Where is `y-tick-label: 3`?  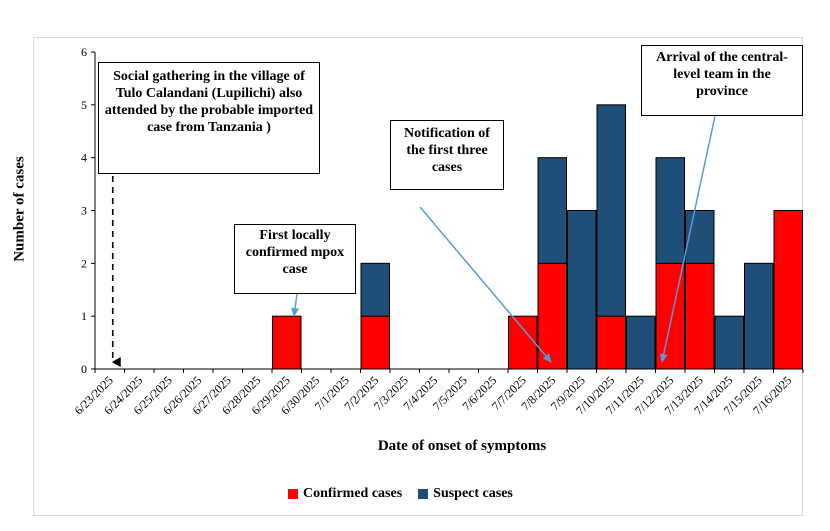
y-tick-label: 3 is located at coordinates (84, 211).